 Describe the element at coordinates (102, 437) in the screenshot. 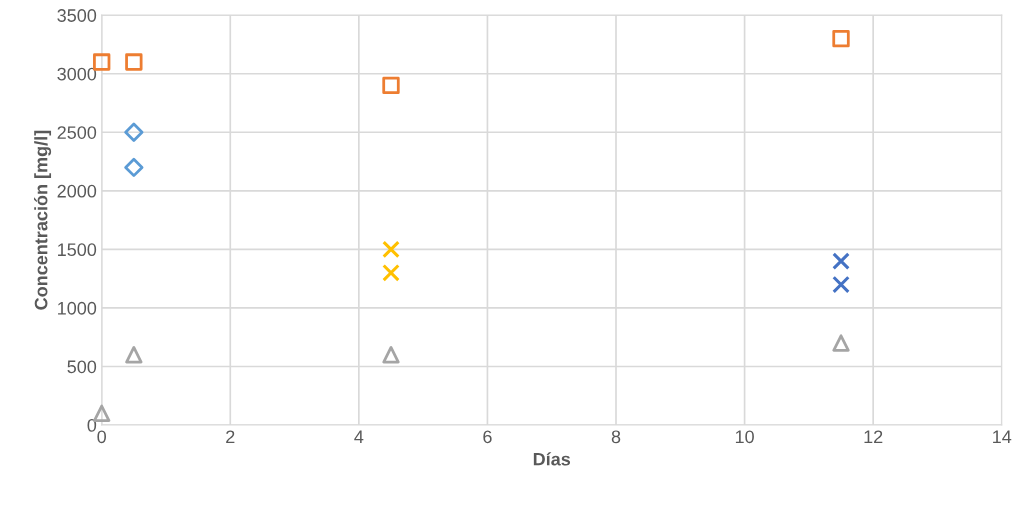

I see `x-tick-label: 0` at that location.